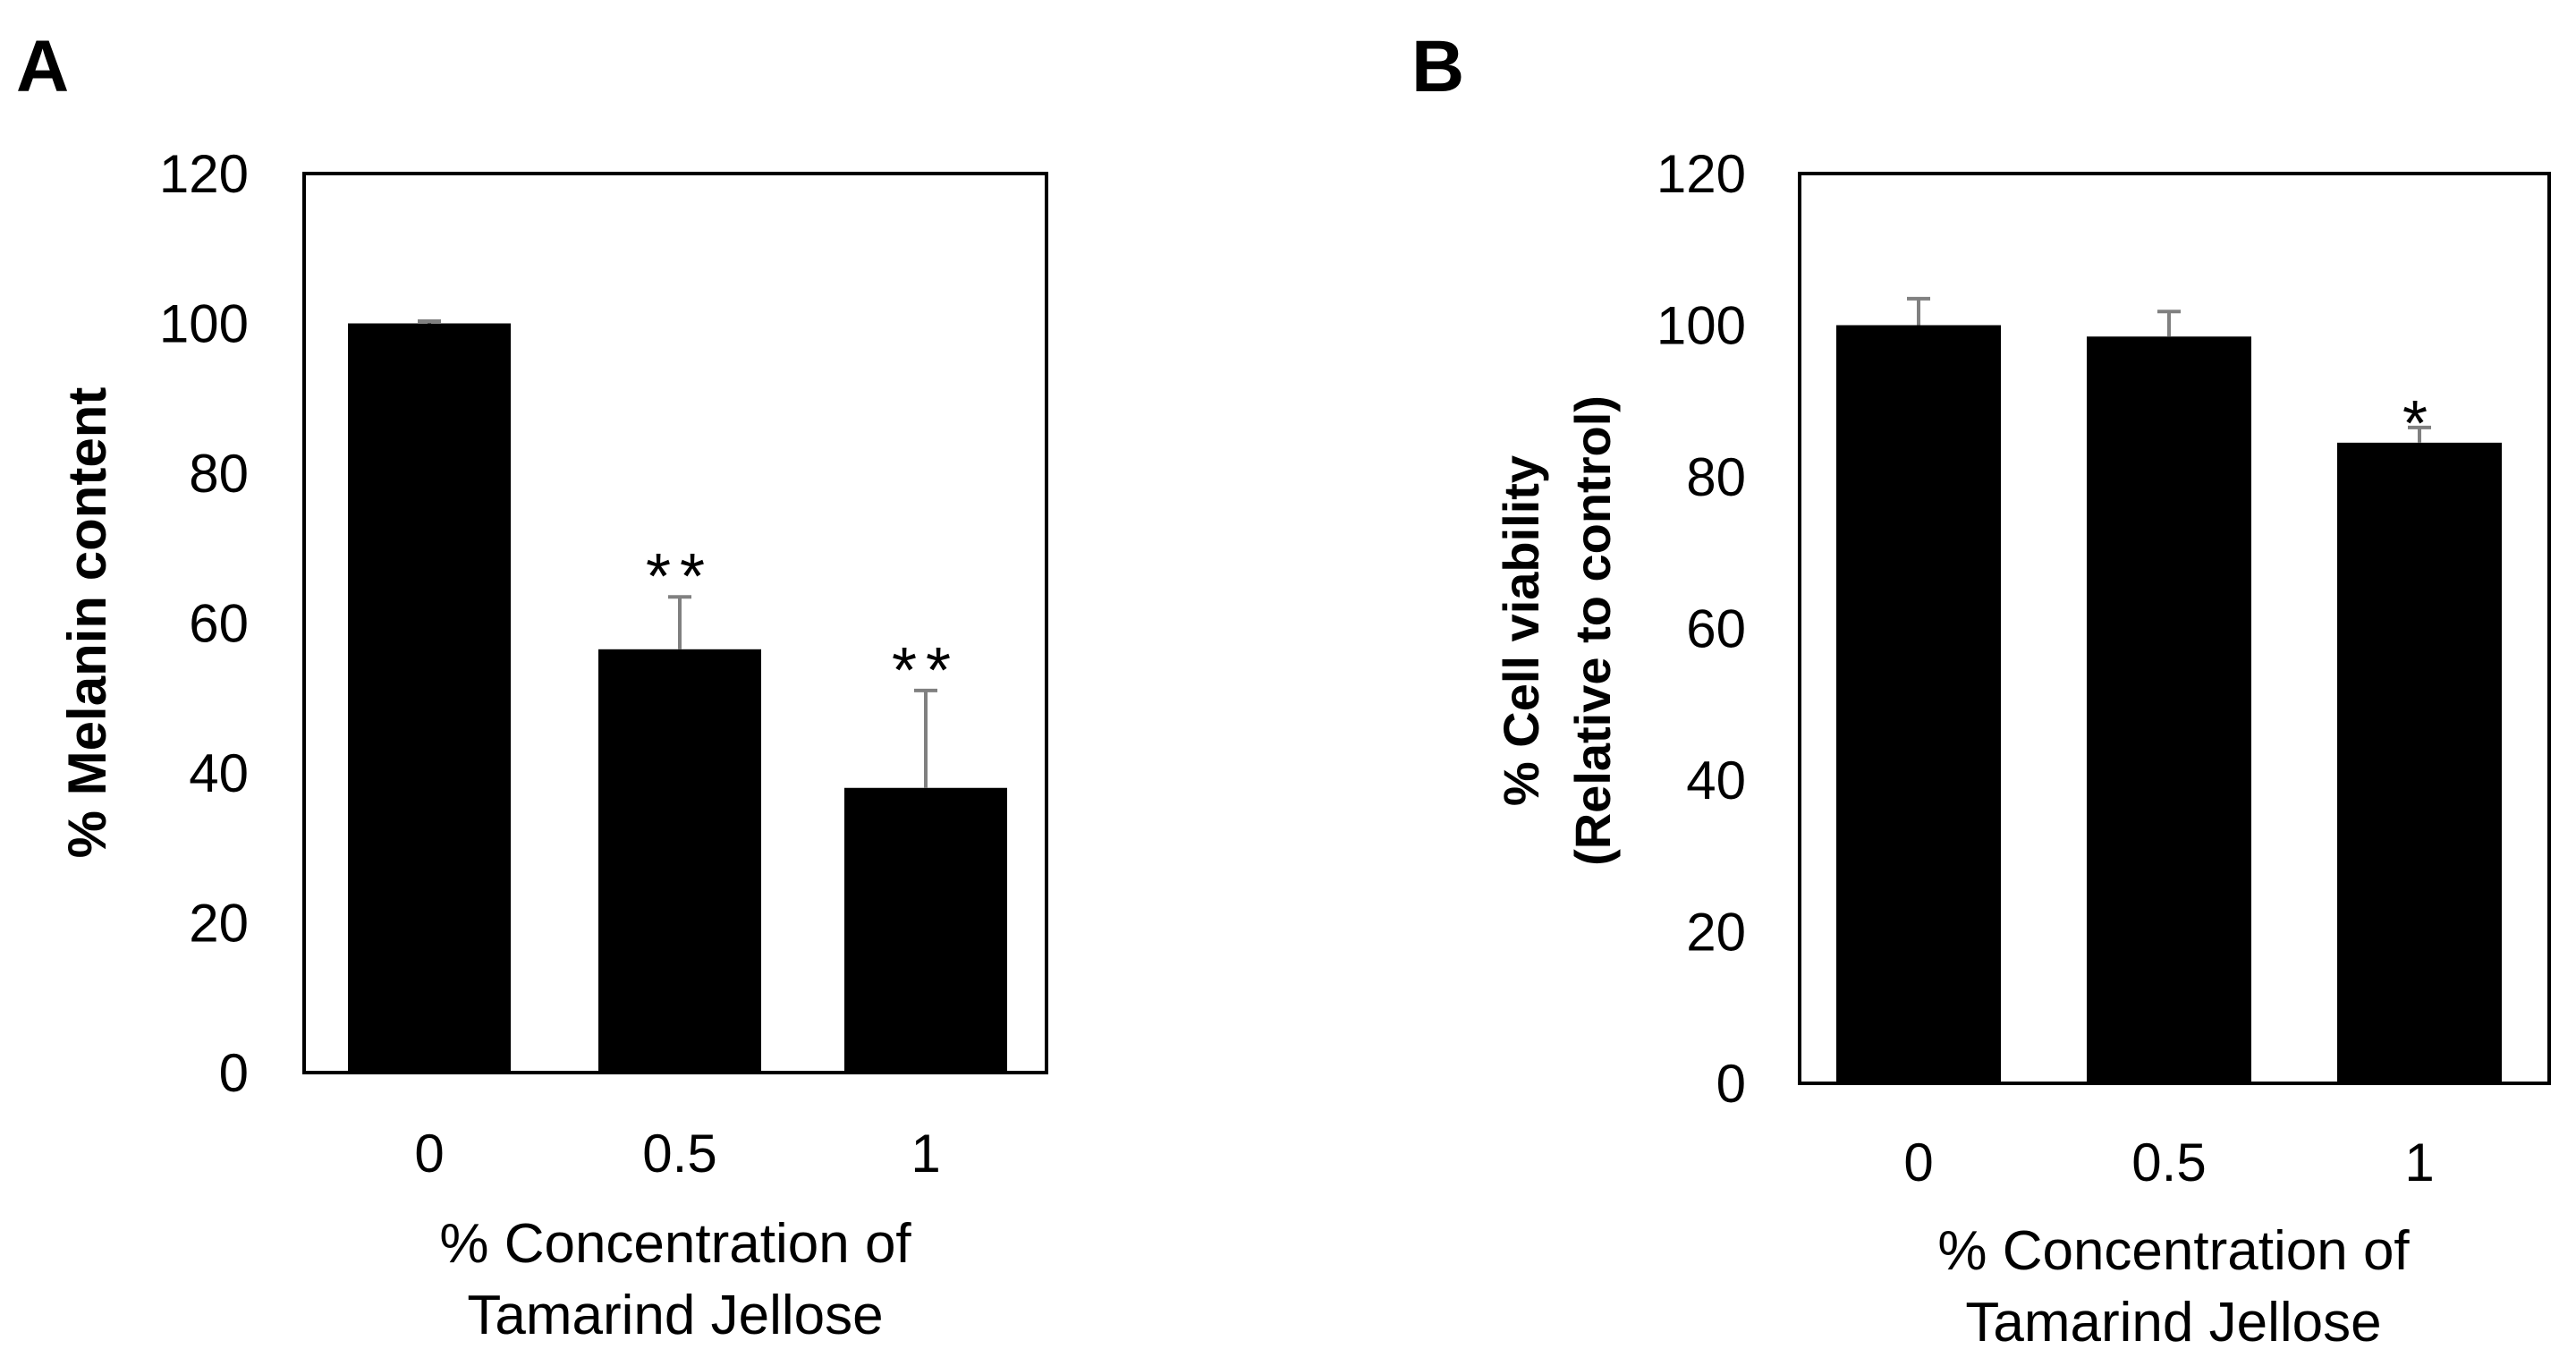 The image size is (2576, 1366). Describe the element at coordinates (429, 1154) in the screenshot. I see `panel-a-x-tick-label-0: 0` at that location.